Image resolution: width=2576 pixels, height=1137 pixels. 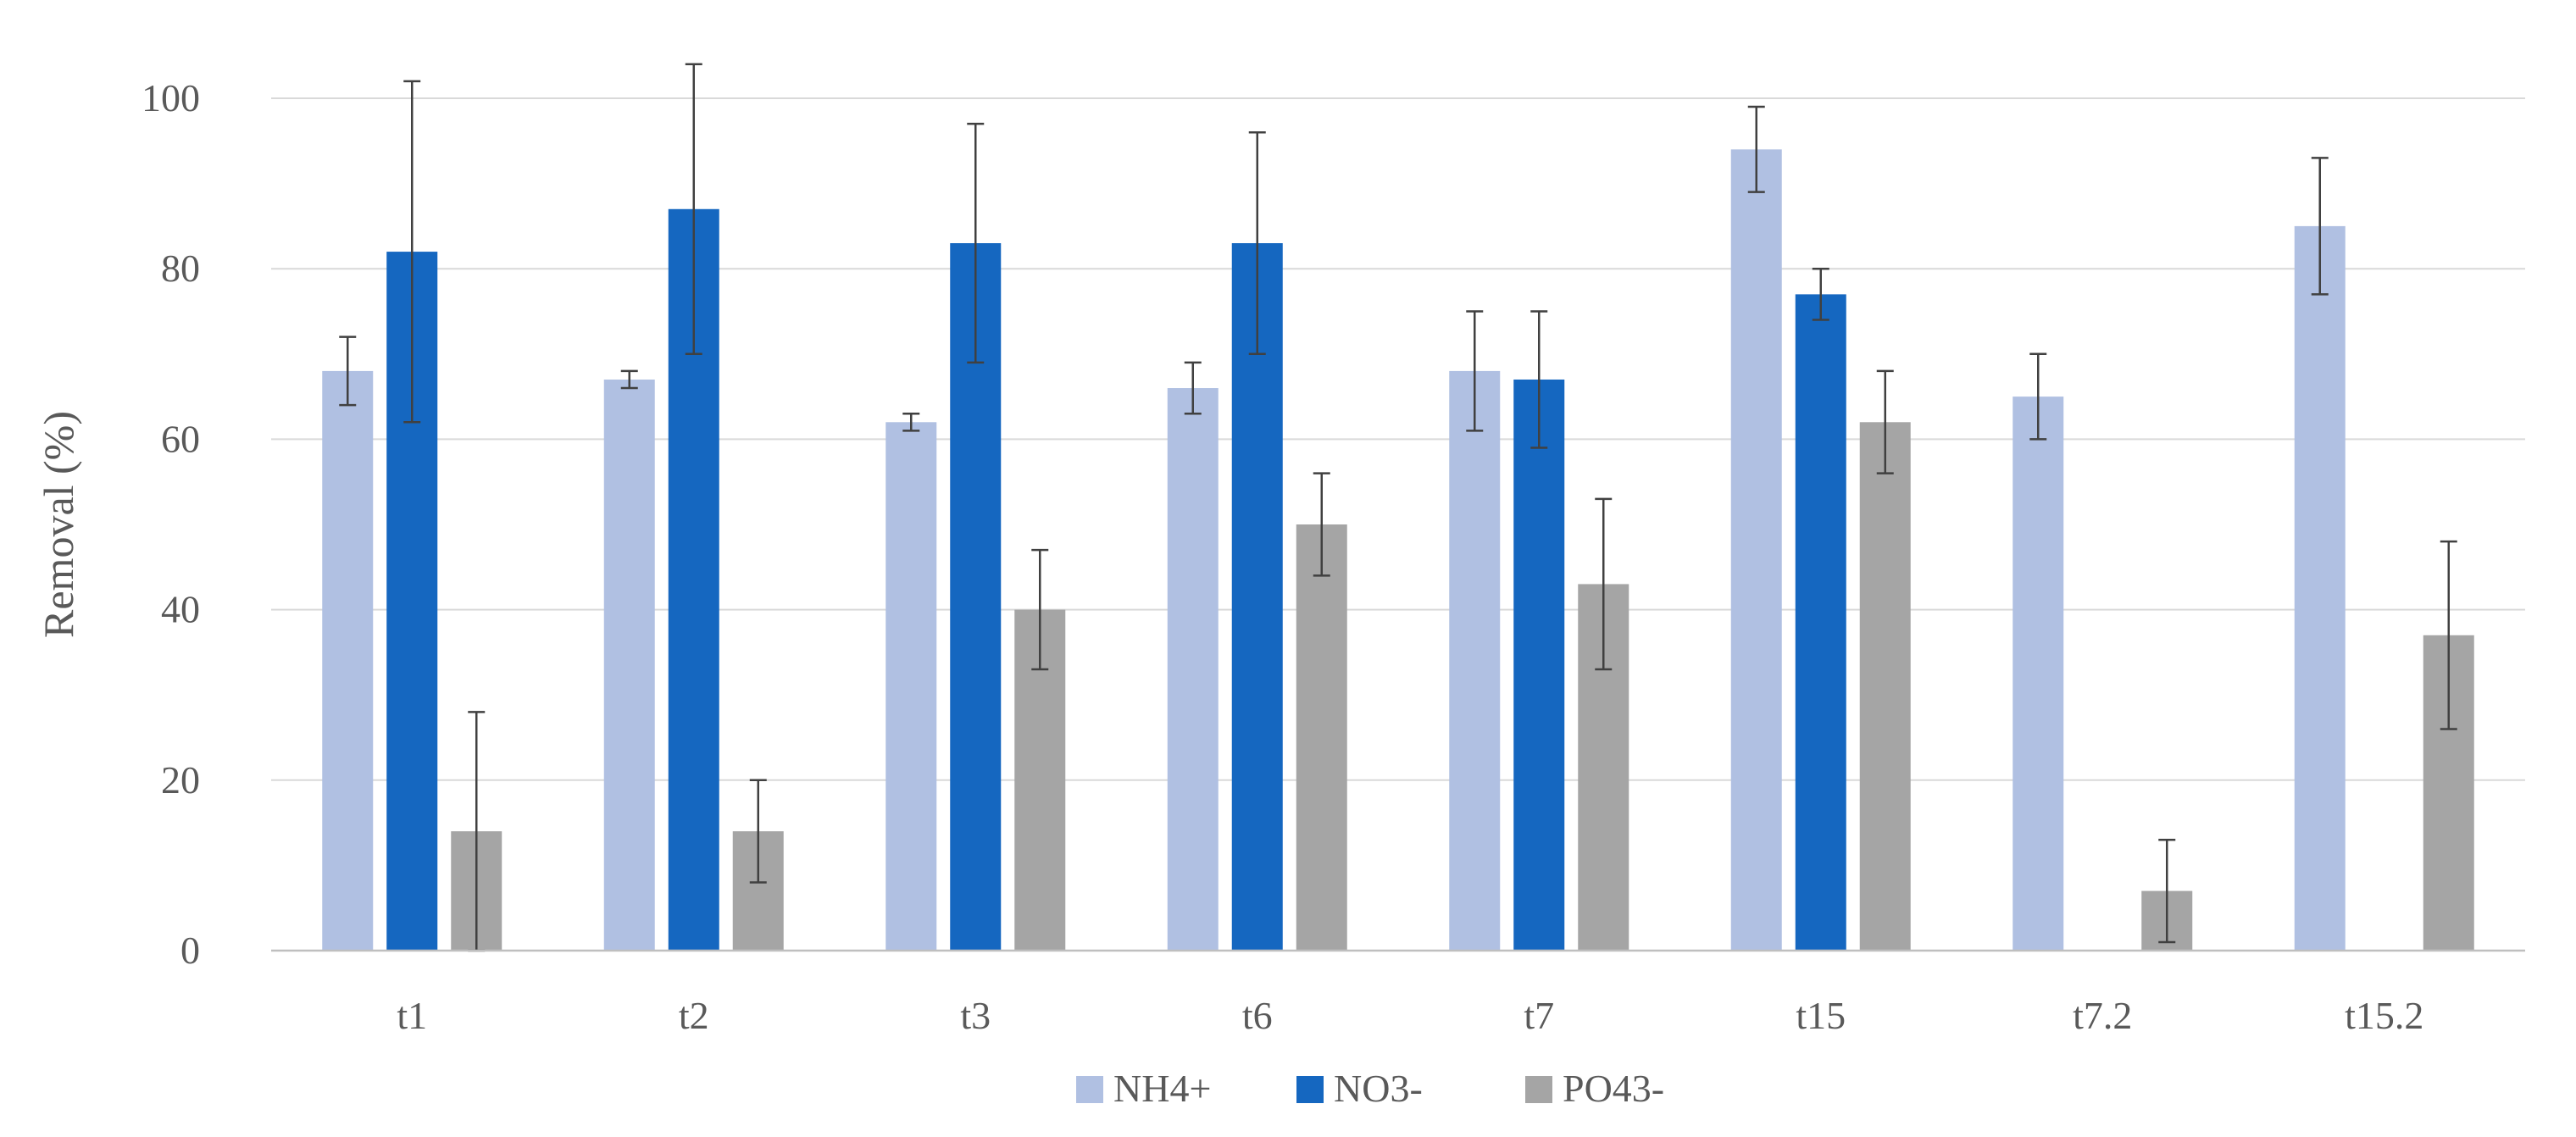 I want to click on y-tick-label-80: 80, so click(x=180, y=268).